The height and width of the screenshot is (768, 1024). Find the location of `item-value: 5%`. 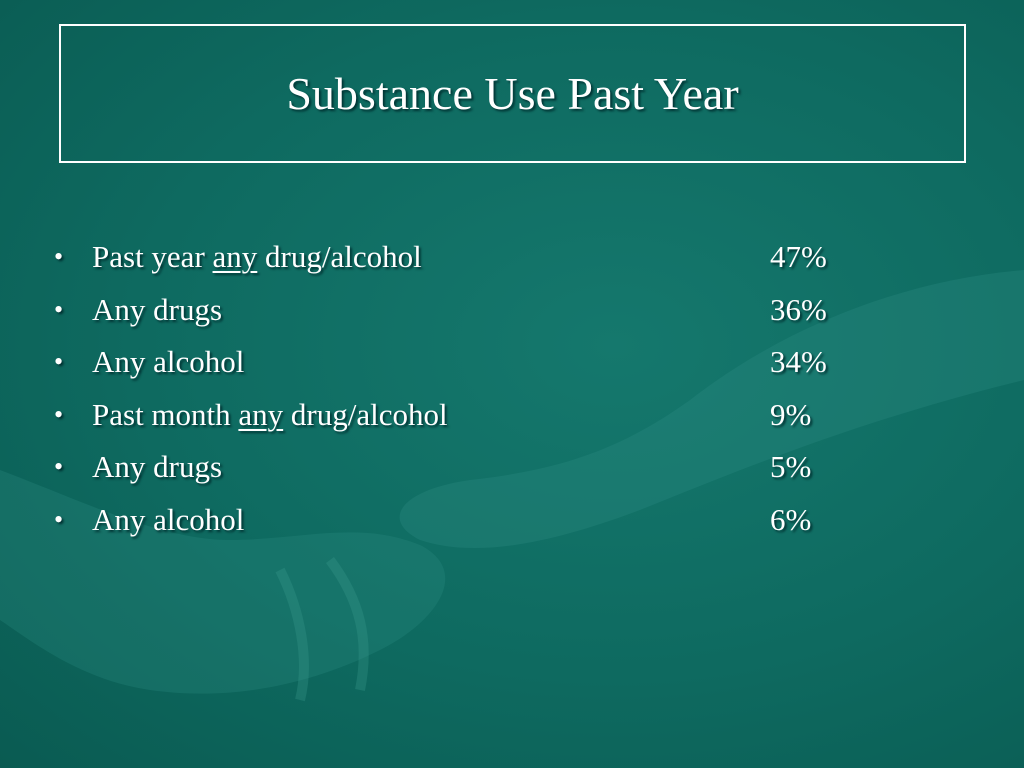

item-value: 5% is located at coordinates (791, 466).